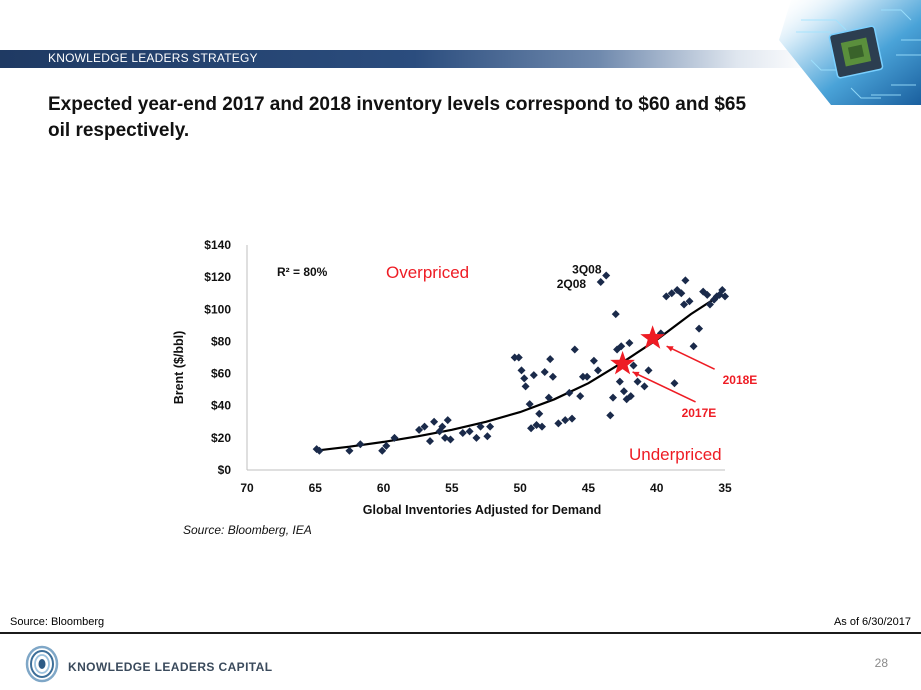  I want to click on point-label-2q08: 2Q08, so click(572, 284).